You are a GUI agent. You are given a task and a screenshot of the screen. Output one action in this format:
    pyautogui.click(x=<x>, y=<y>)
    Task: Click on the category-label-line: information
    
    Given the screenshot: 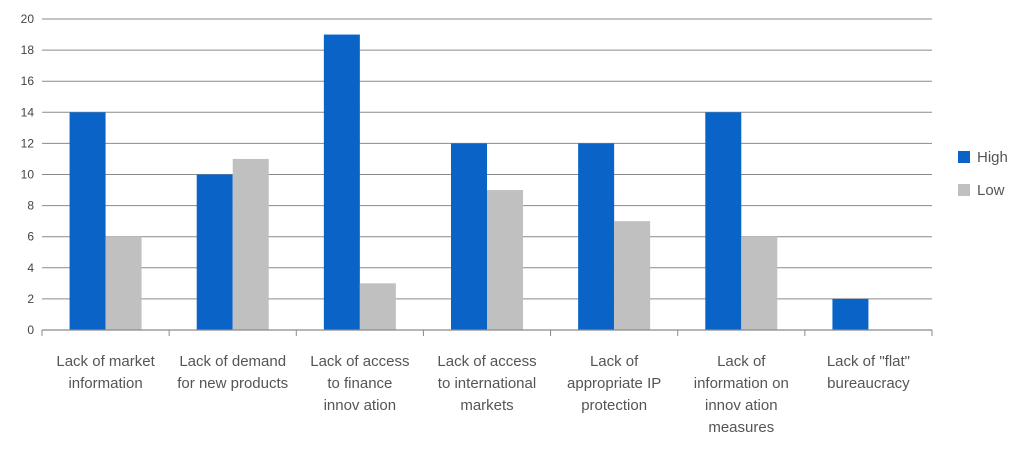 What is the action you would take?
    pyautogui.click(x=105, y=383)
    